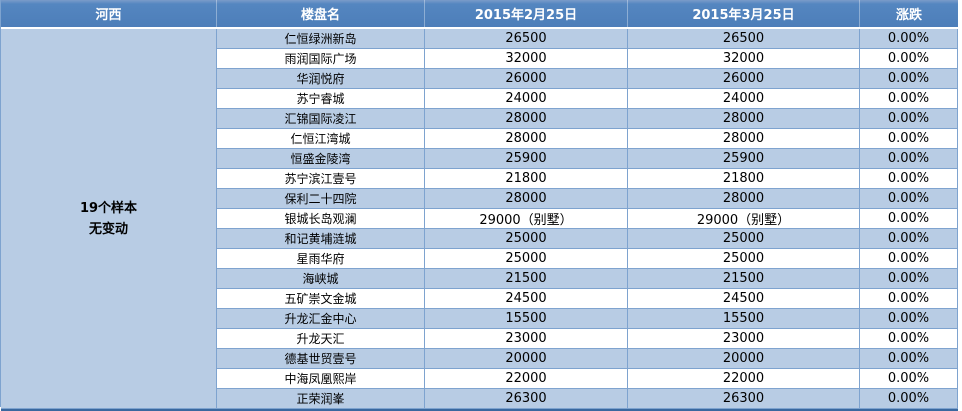  What do you see at coordinates (526, 79) in the screenshot?
I see `price-feb-cell: 26000` at bounding box center [526, 79].